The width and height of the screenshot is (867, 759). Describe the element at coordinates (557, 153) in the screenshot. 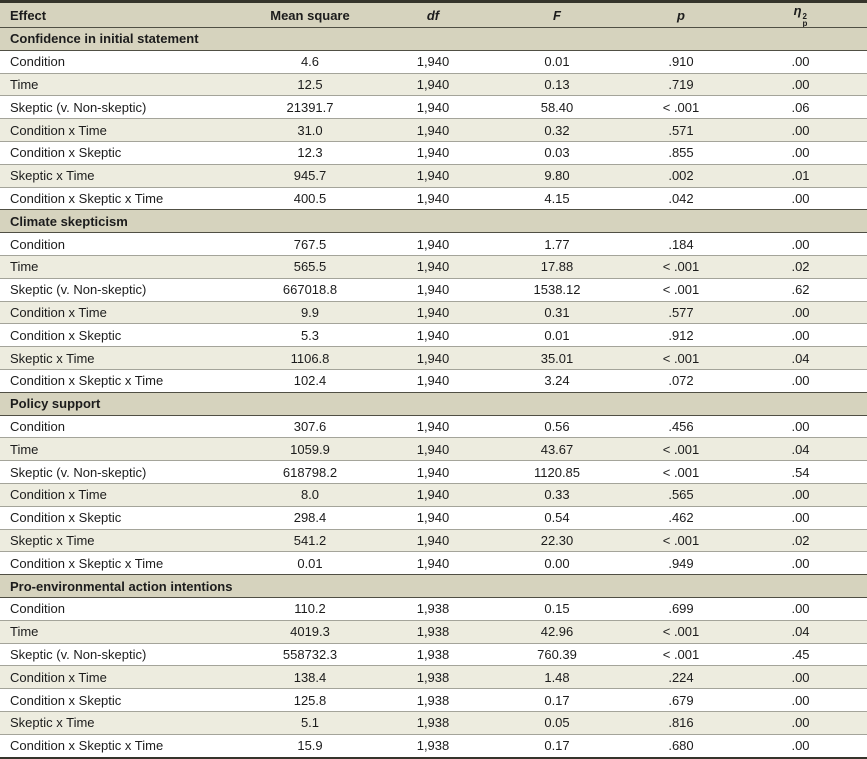

I see `f-cell: 0.03` at that location.